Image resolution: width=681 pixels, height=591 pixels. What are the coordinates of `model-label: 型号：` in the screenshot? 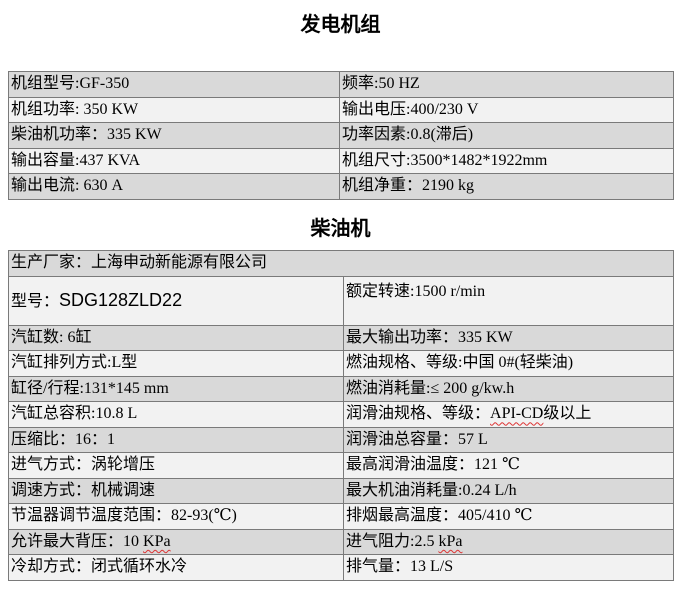 It's located at (35, 301).